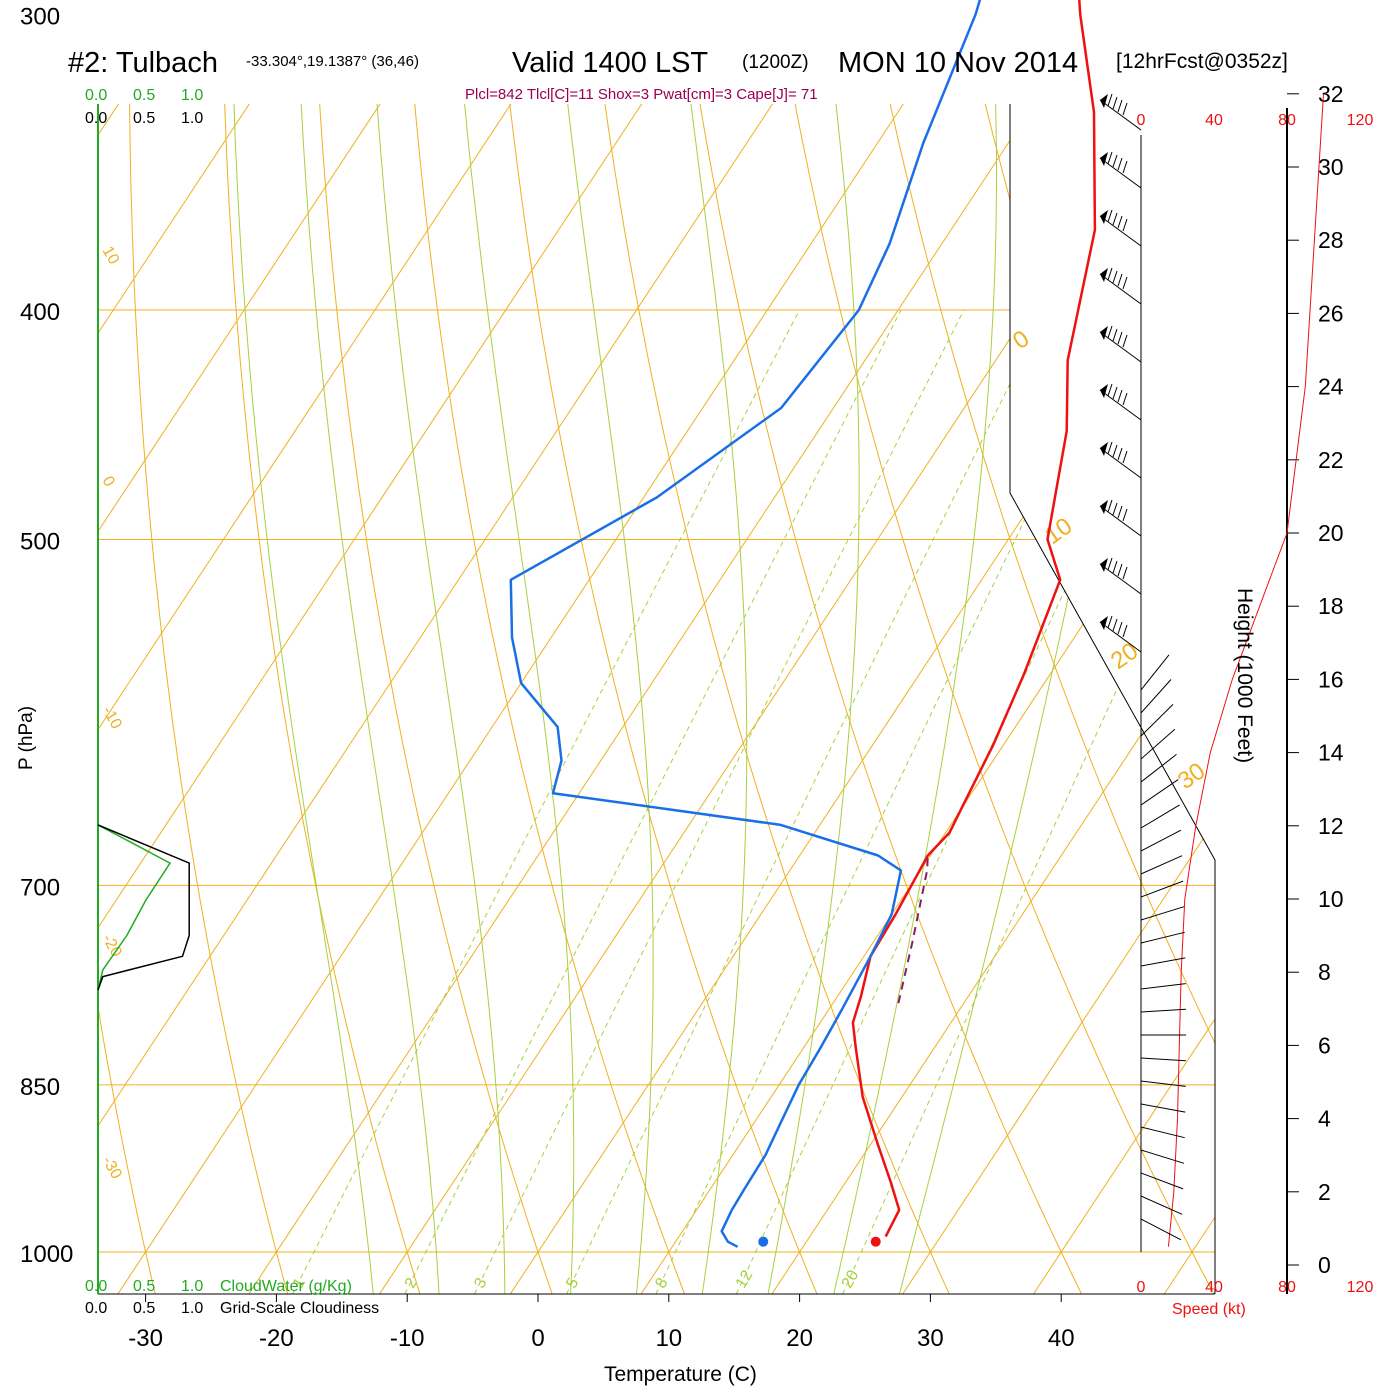  What do you see at coordinates (1331, 533) in the screenshot?
I see `height-tick-label: 20` at bounding box center [1331, 533].